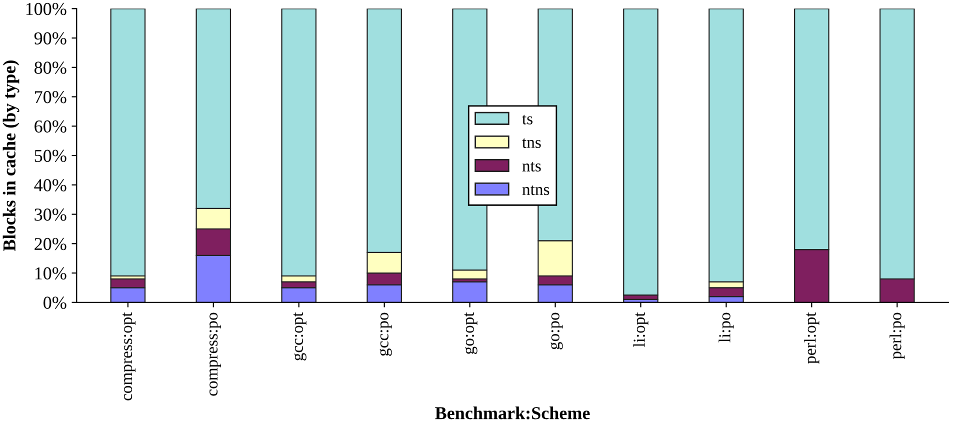 The width and height of the screenshot is (958, 432). I want to click on y-tick-label: 90%, so click(50, 38).